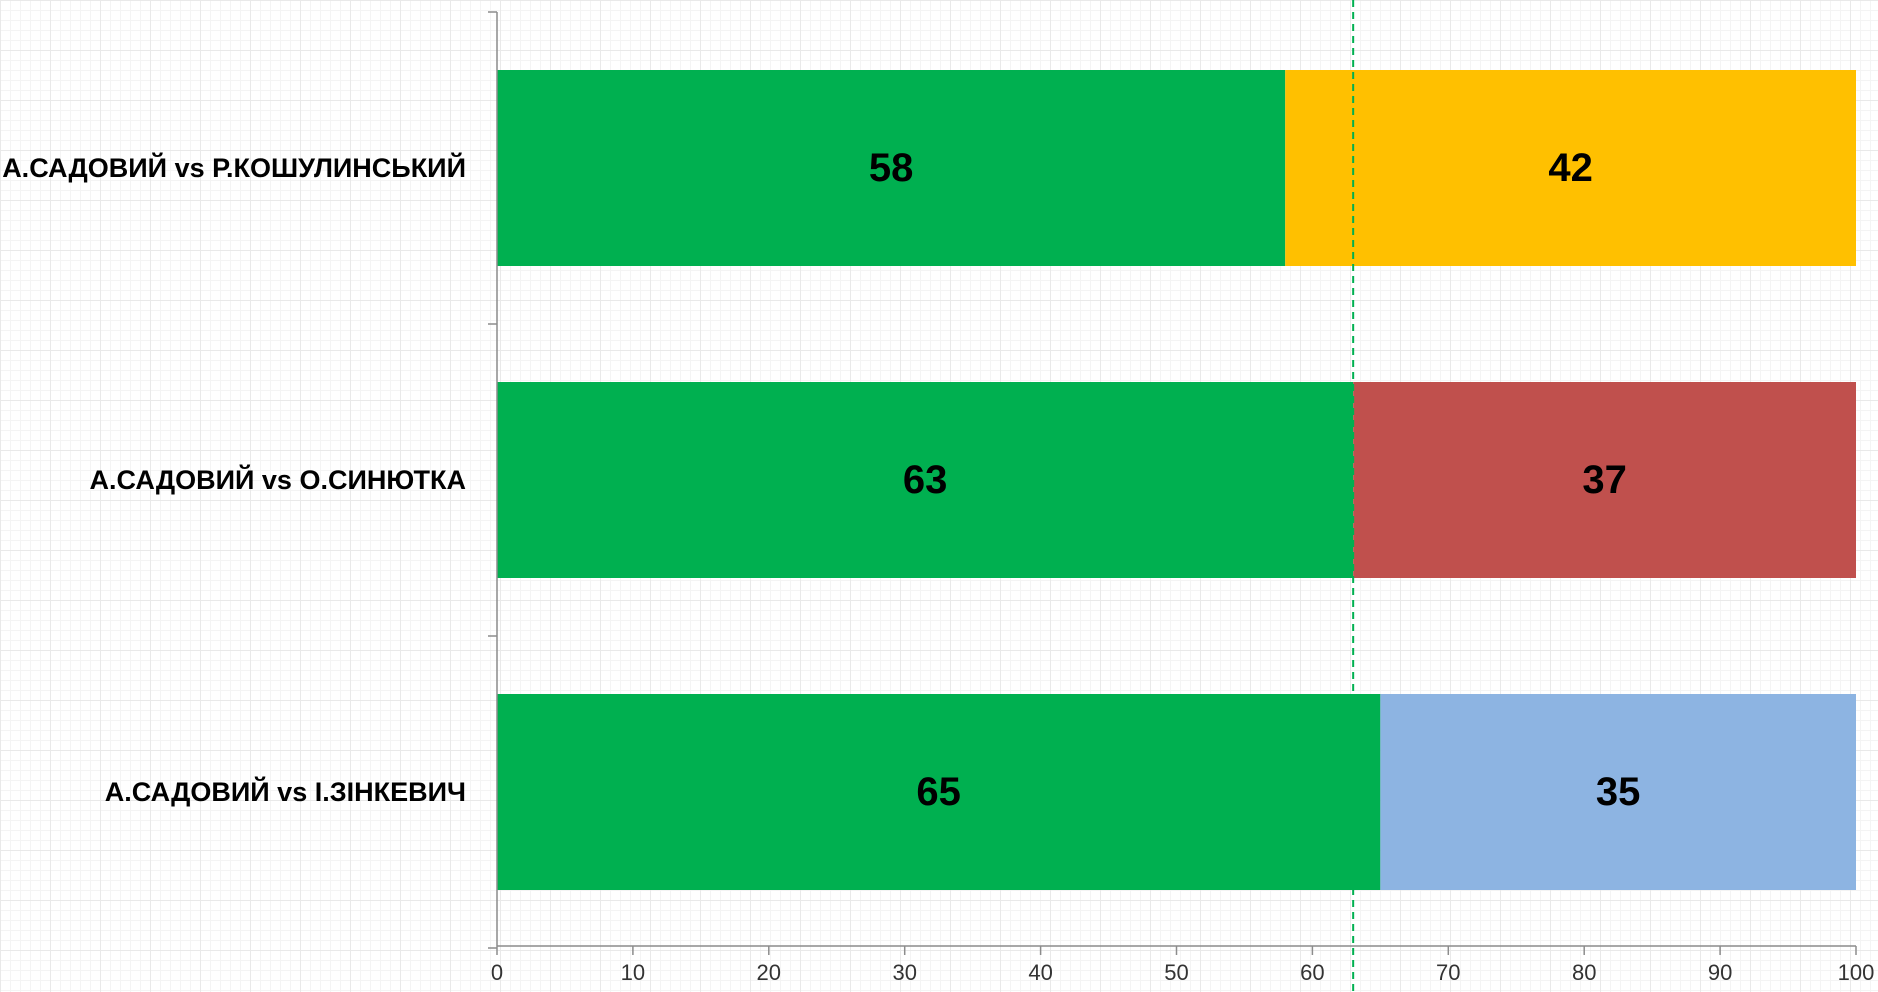 The width and height of the screenshot is (1878, 992). I want to click on data-label: 42, so click(1570, 168).